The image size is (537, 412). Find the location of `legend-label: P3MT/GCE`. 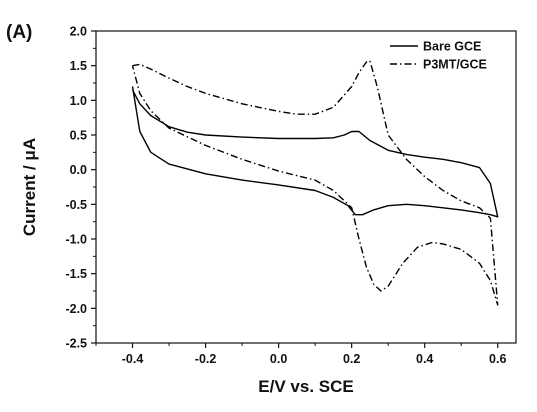

legend-label: P3MT/GCE is located at coordinates (455, 65).